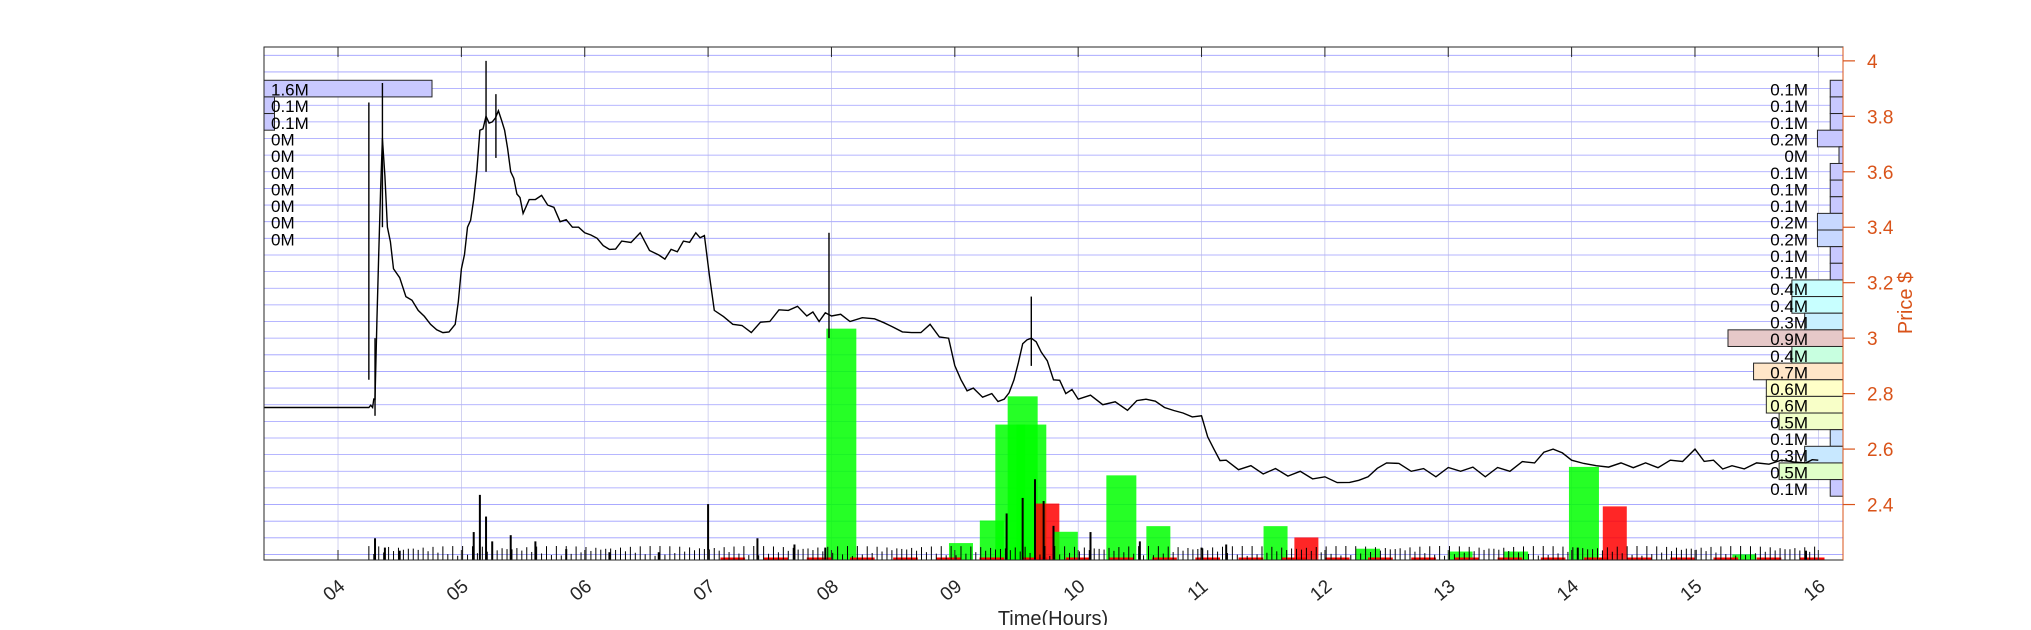 Image resolution: width=2031 pixels, height=630 pixels. Describe the element at coordinates (1445, 591) in the screenshot. I see `x-tick-label: 13` at that location.